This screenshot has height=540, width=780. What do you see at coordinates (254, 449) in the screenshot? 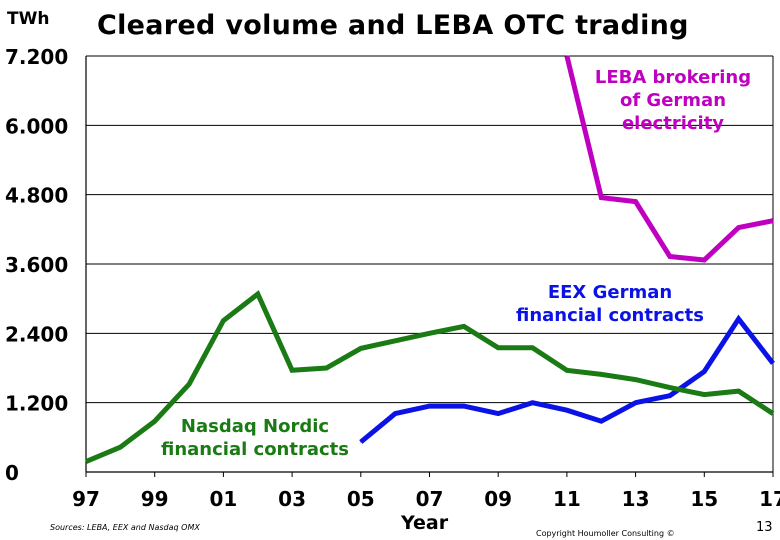
I see `legend-label-nasdaq-line2: financial contracts` at bounding box center [254, 449].